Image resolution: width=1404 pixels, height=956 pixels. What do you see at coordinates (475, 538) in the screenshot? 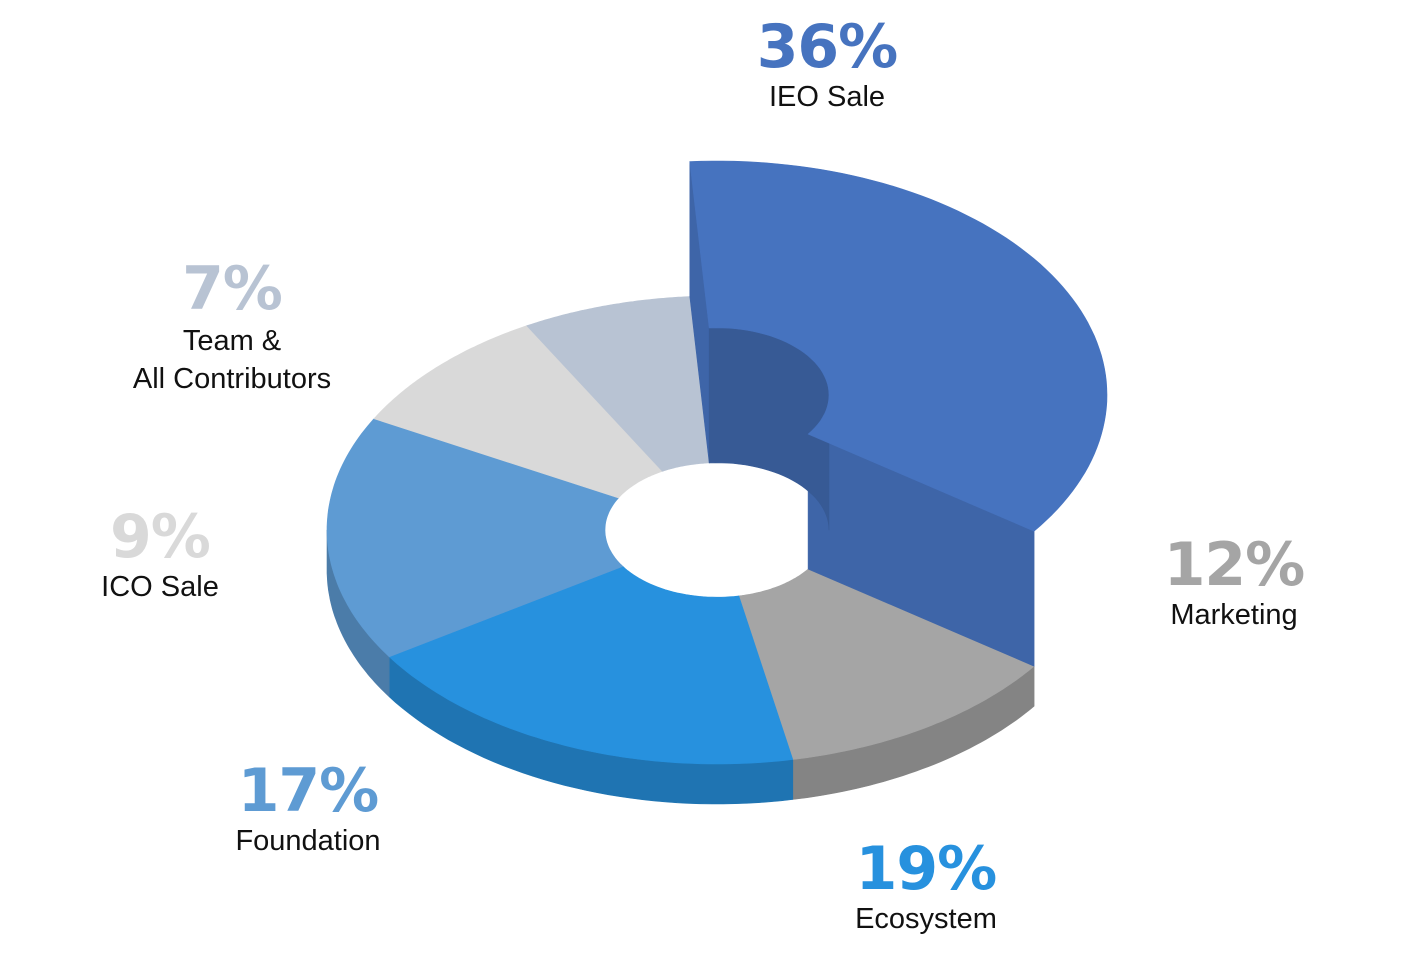
I see `slice-foundation` at bounding box center [475, 538].